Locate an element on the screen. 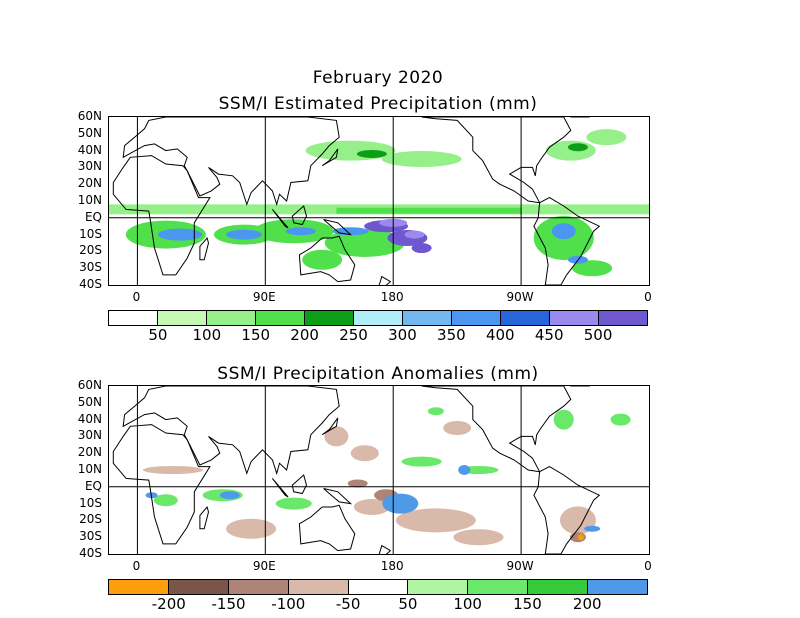  colorbar-label: 450 is located at coordinates (549, 335).